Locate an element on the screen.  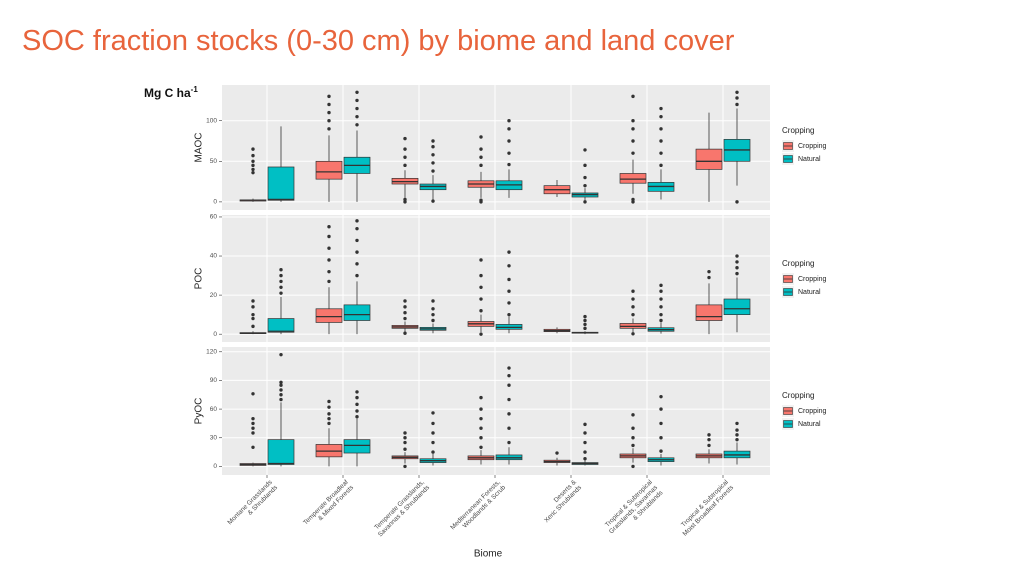
x-tick-label: Montane Grasslands& Shrublands is located at coordinates (252, 504).